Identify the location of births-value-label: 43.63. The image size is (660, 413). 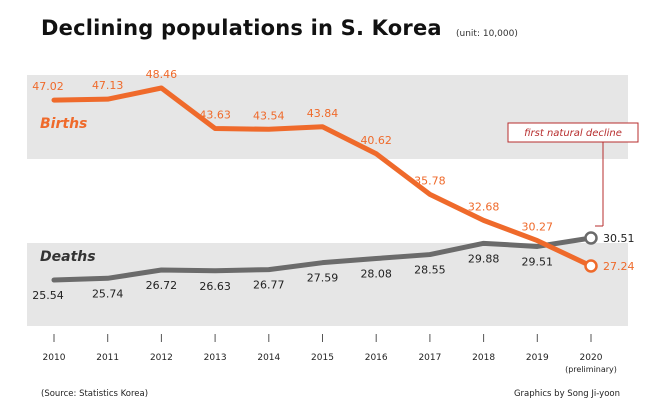
(215, 115).